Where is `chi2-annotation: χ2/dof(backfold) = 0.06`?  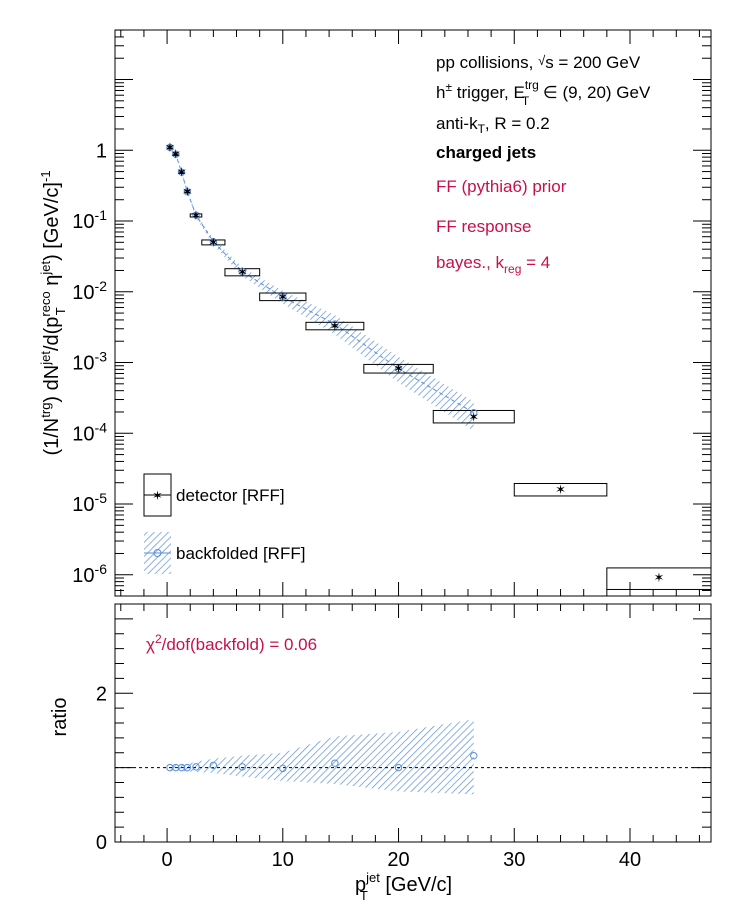 chi2-annotation: χ2/dof(backfold) = 0.06 is located at coordinates (231, 643).